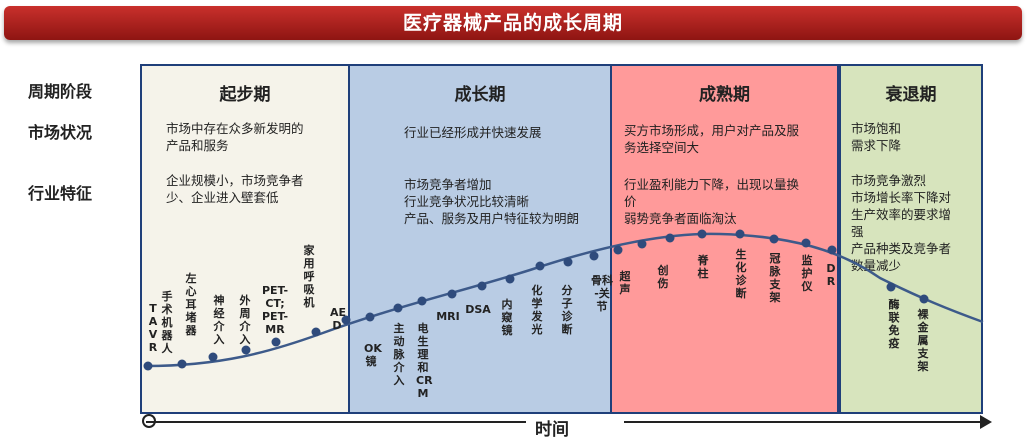 The height and width of the screenshot is (440, 1030). Describe the element at coordinates (473, 132) in the screenshot. I see `phase-market-text: 行业已经形成并快速发展` at that location.